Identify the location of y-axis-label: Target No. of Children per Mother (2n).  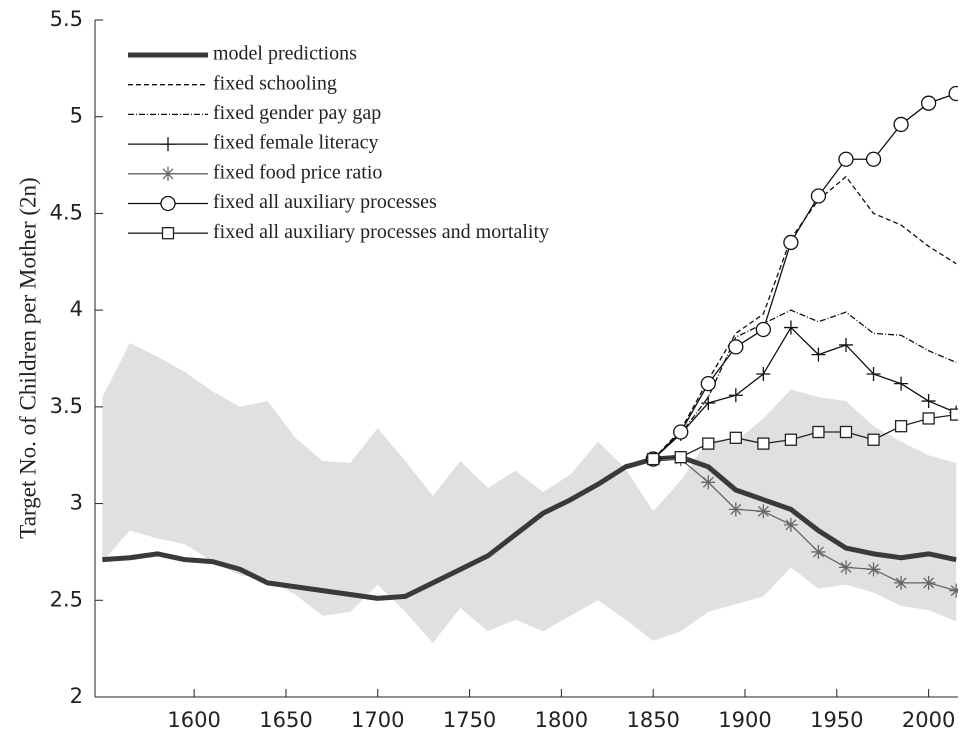
(27, 357).